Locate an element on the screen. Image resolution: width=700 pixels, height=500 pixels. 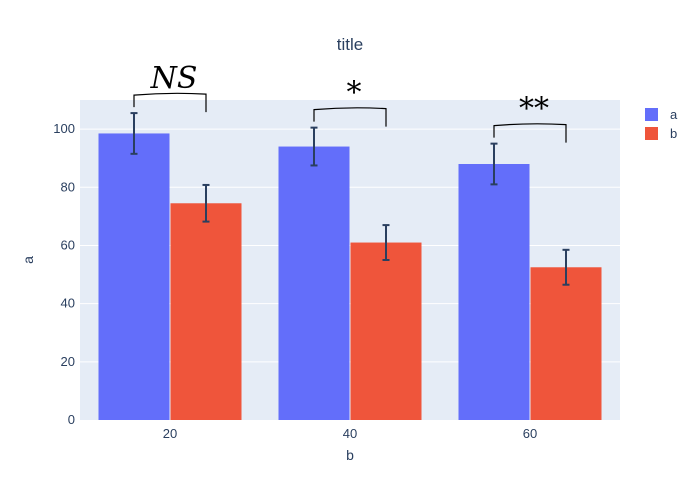
legend-swatch-b is located at coordinates (651, 133).